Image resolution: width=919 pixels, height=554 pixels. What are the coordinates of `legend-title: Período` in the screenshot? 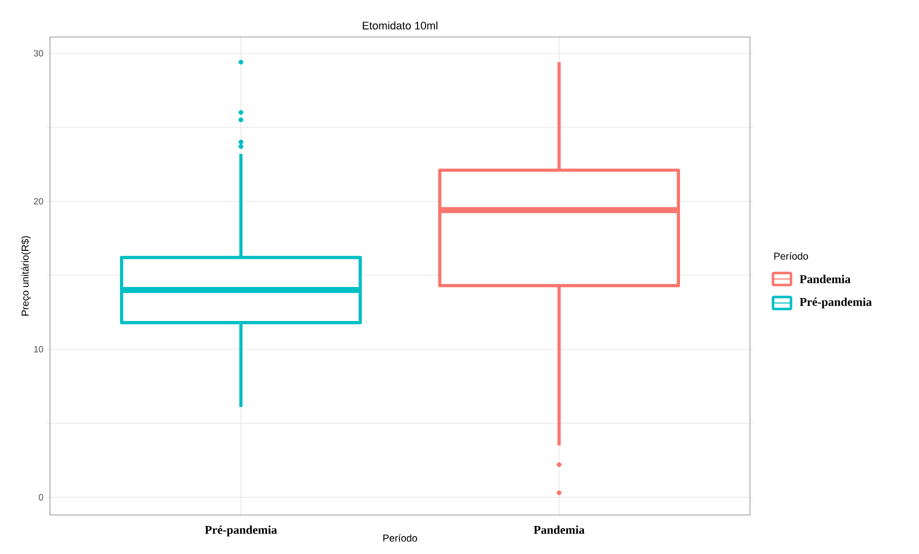 It's located at (791, 256).